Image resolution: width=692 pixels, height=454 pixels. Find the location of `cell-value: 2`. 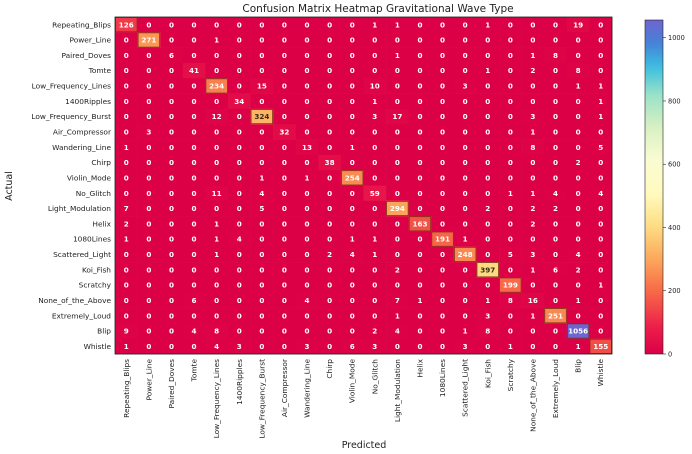

cell-value: 2 is located at coordinates (532, 70).